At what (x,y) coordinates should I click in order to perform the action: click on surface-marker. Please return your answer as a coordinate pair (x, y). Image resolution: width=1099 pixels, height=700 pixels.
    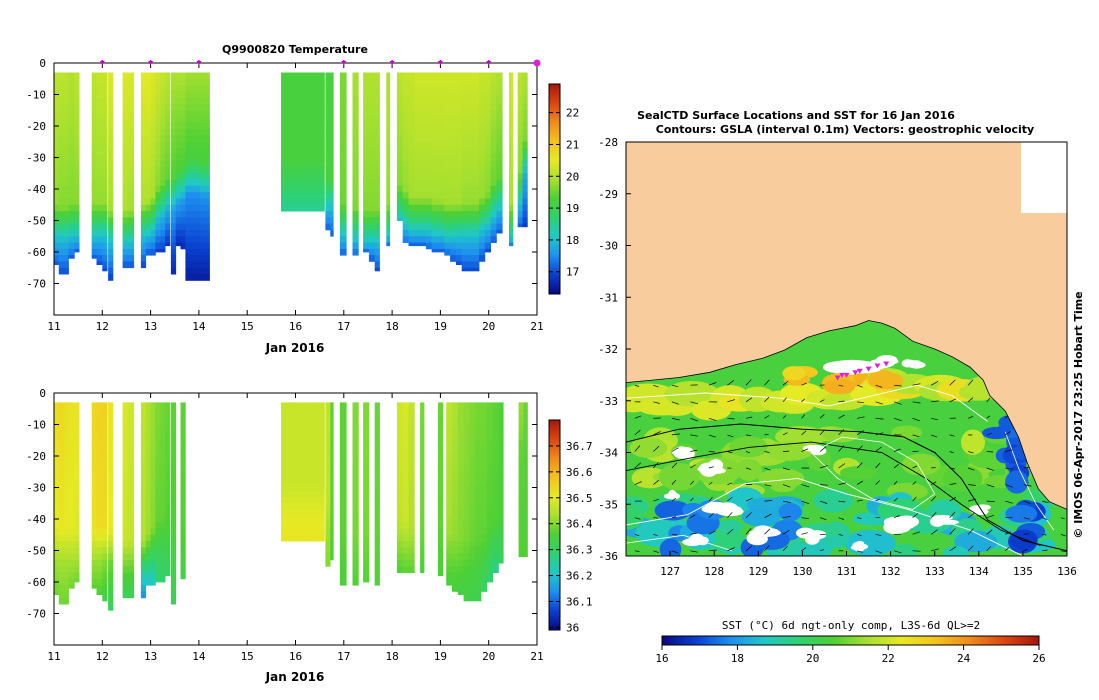
    Looking at the image, I should click on (537, 63).